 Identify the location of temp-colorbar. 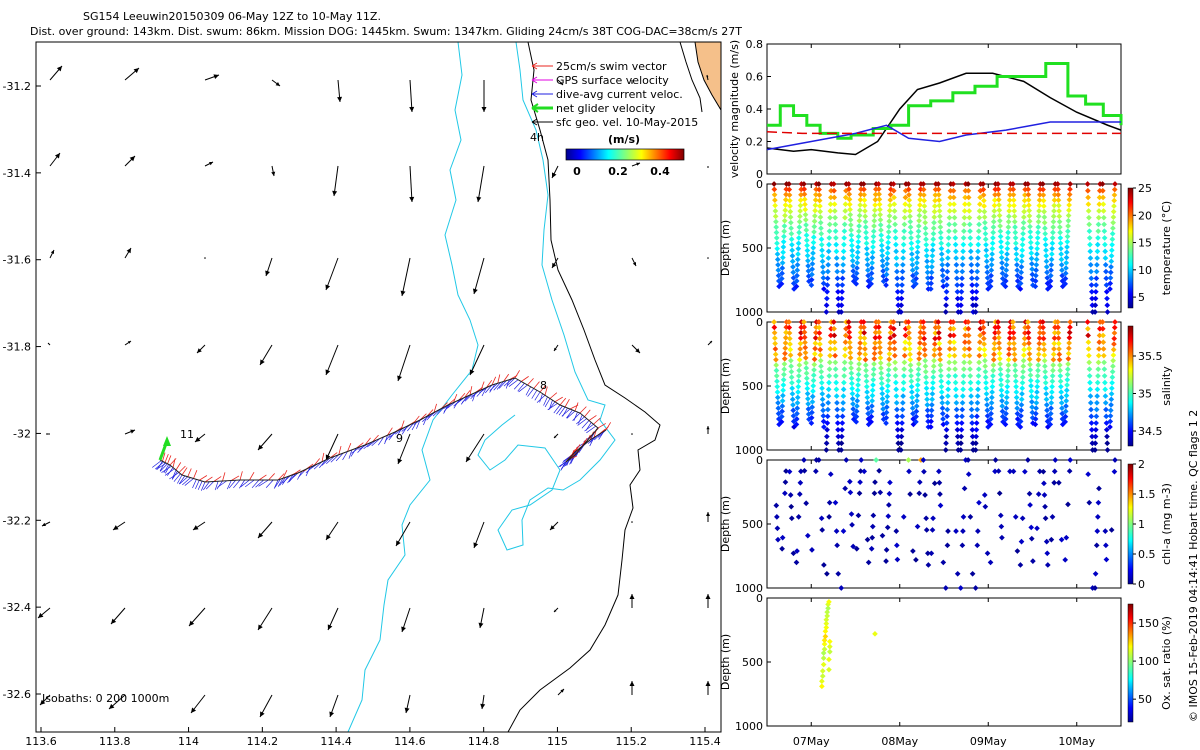
(1130, 248).